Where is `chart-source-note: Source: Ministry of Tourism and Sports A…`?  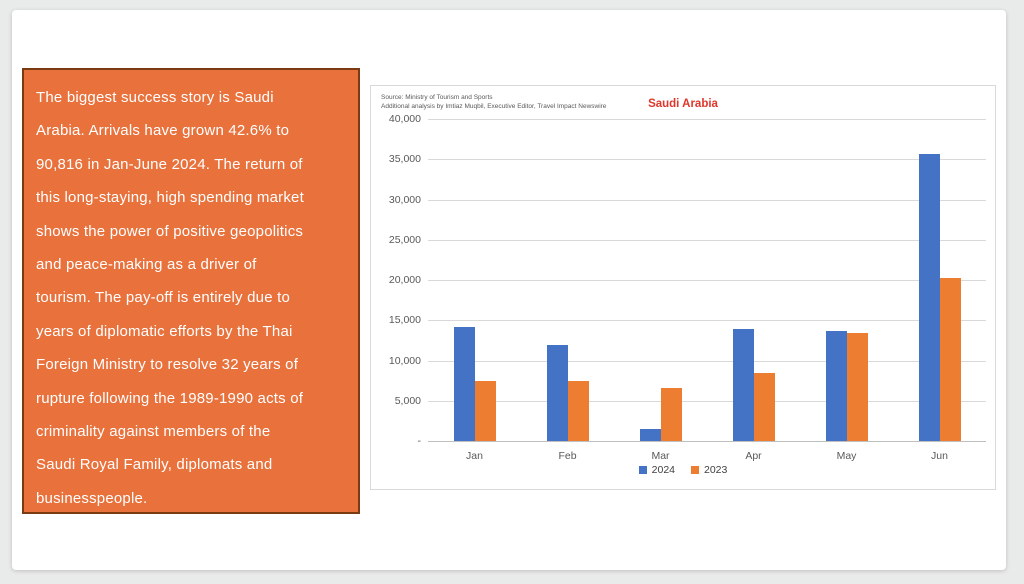
chart-source-note: Source: Ministry of Tourism and Sports A… is located at coordinates (493, 102).